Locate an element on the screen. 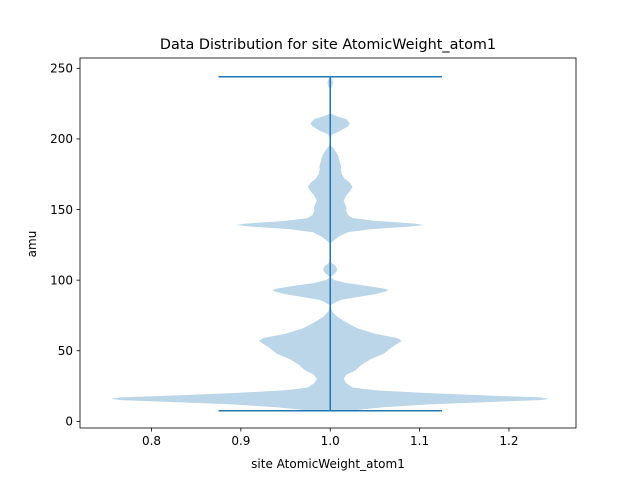  y-tick-label: 200 is located at coordinates (61, 139).